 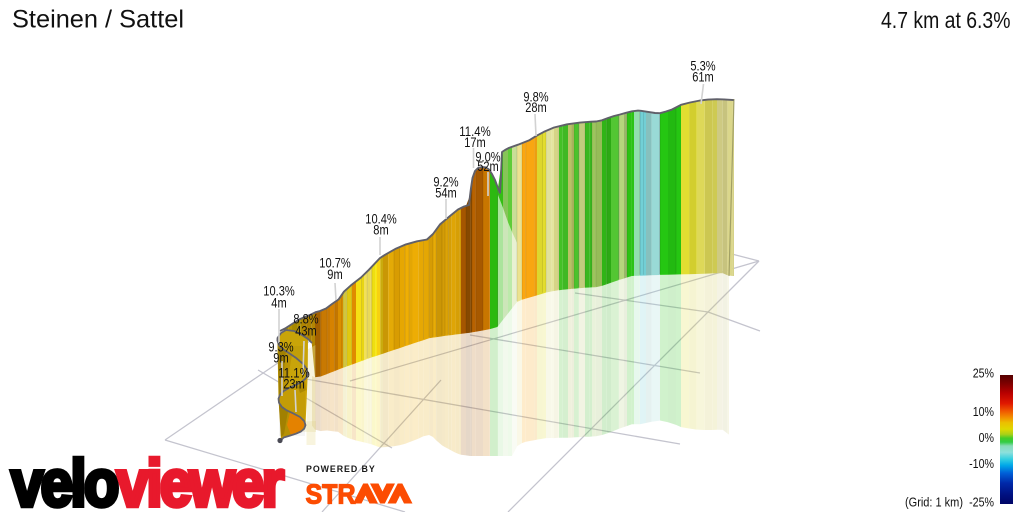 What do you see at coordinates (294, 384) in the screenshot?
I see `svg-text: 23m` at bounding box center [294, 384].